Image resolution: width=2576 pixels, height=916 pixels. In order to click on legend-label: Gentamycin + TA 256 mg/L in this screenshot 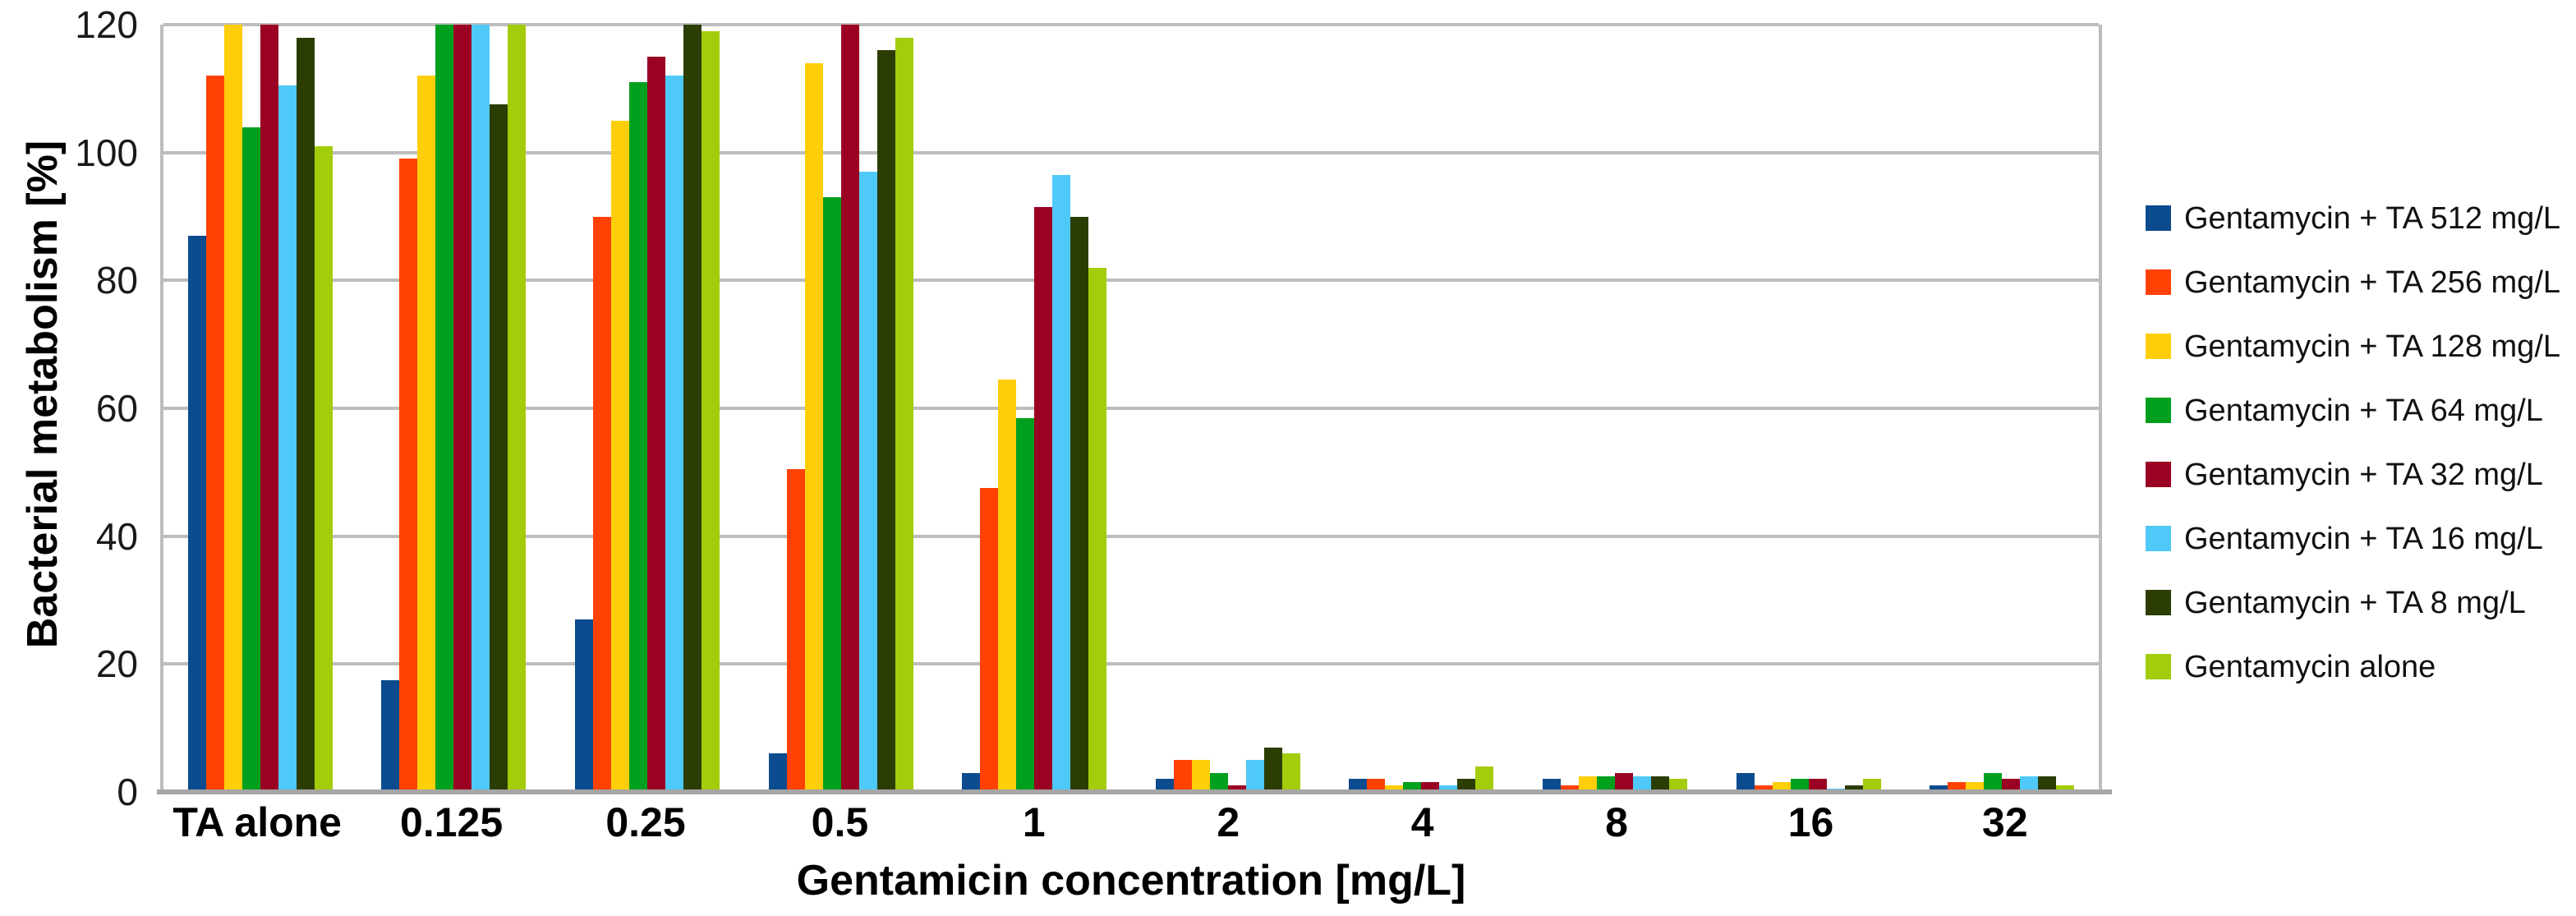, I will do `click(2372, 283)`.